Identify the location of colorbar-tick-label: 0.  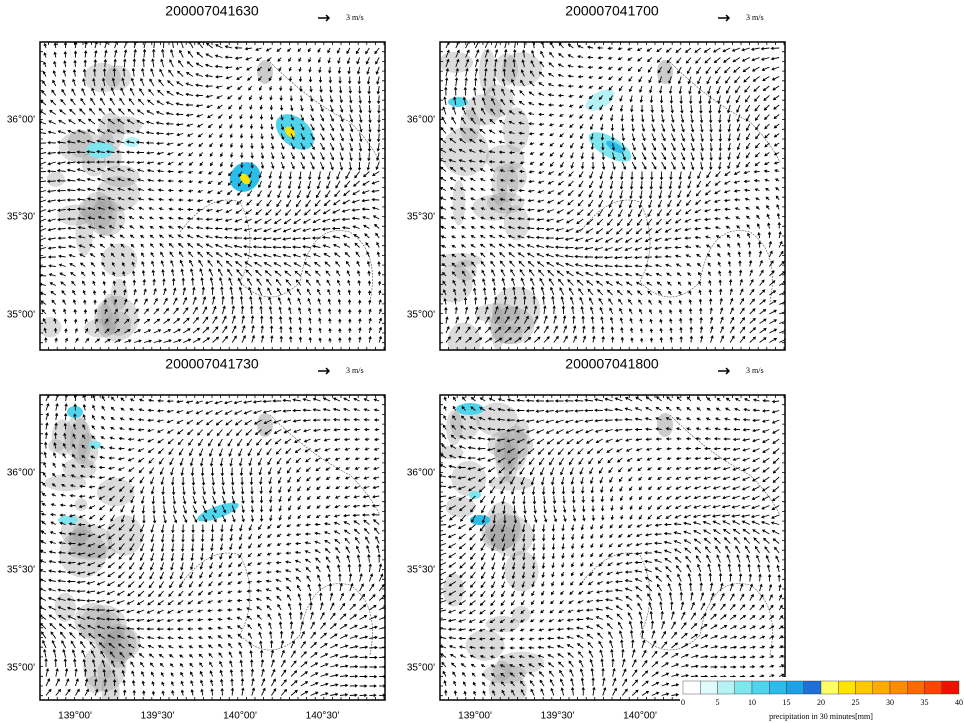
(683, 702).